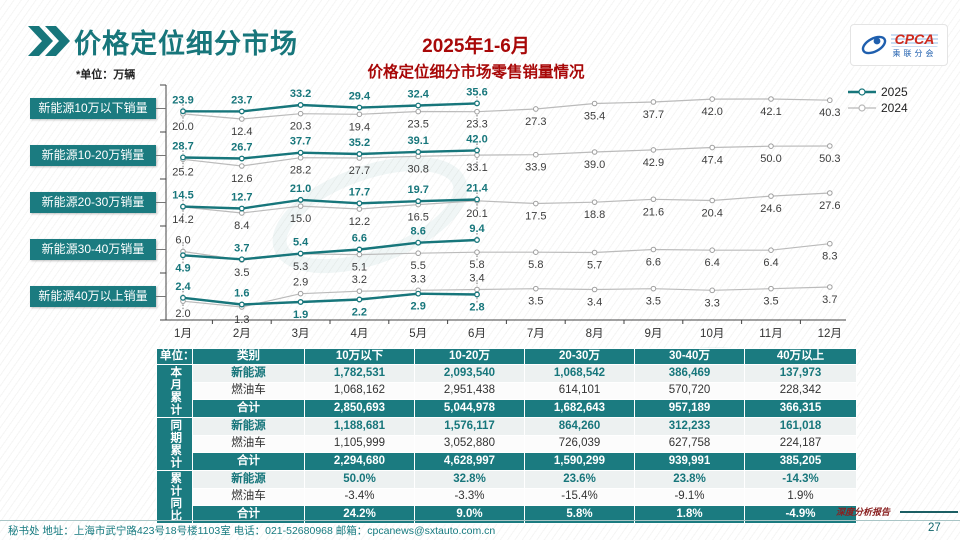  Describe the element at coordinates (174, 391) in the screenshot. I see `row-group-label: 本月累计` at that location.